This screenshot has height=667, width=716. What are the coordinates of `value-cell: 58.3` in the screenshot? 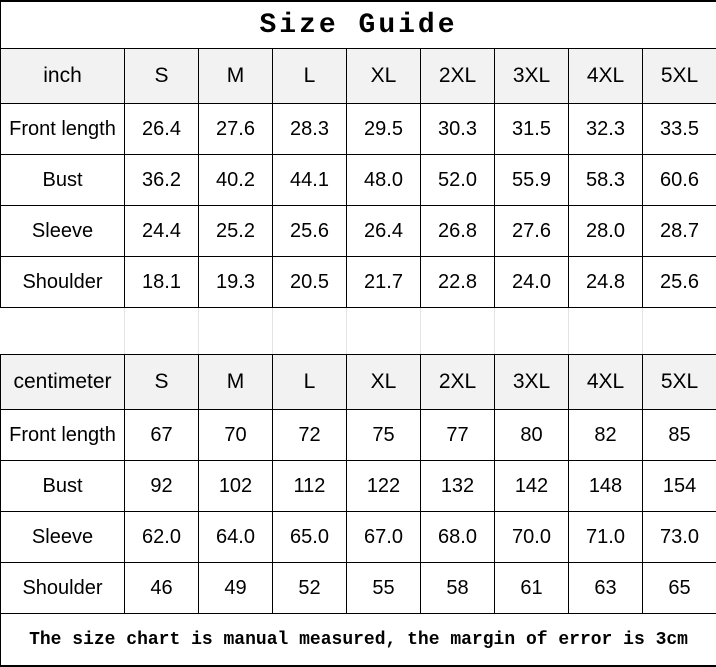 It's located at (606, 180).